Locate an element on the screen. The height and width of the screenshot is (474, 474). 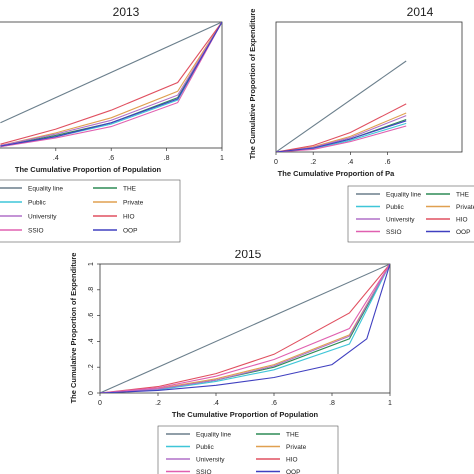
series-line-the is located at coordinates (111, 84).